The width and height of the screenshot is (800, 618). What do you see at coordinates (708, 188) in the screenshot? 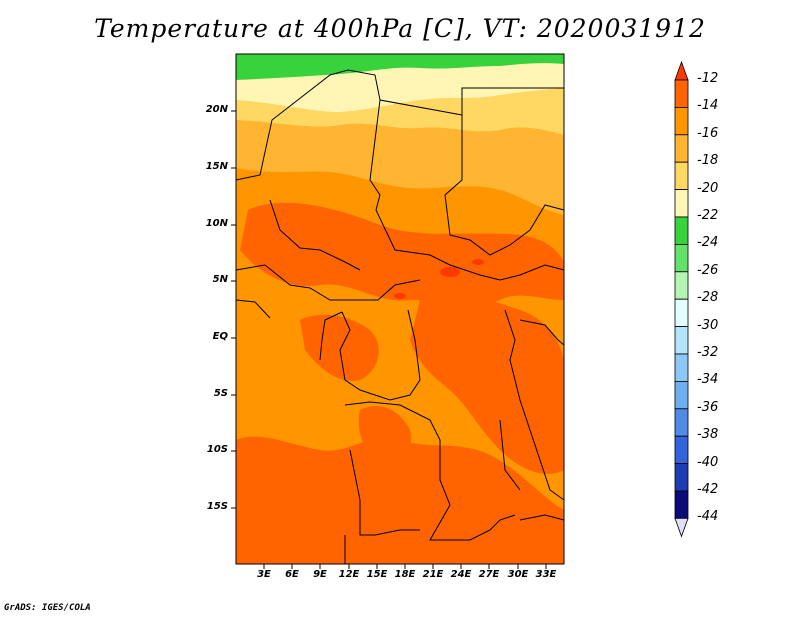
I see `colorbar-label: -20` at bounding box center [708, 188].